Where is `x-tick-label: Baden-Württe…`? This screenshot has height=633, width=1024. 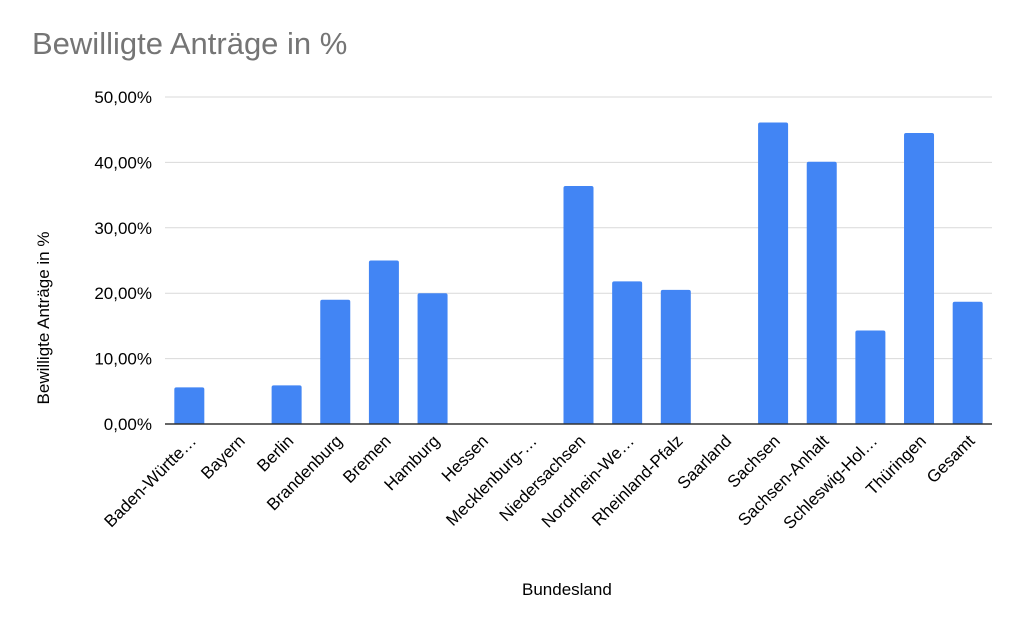 x-tick-label: Baden-Württe… is located at coordinates (151, 481).